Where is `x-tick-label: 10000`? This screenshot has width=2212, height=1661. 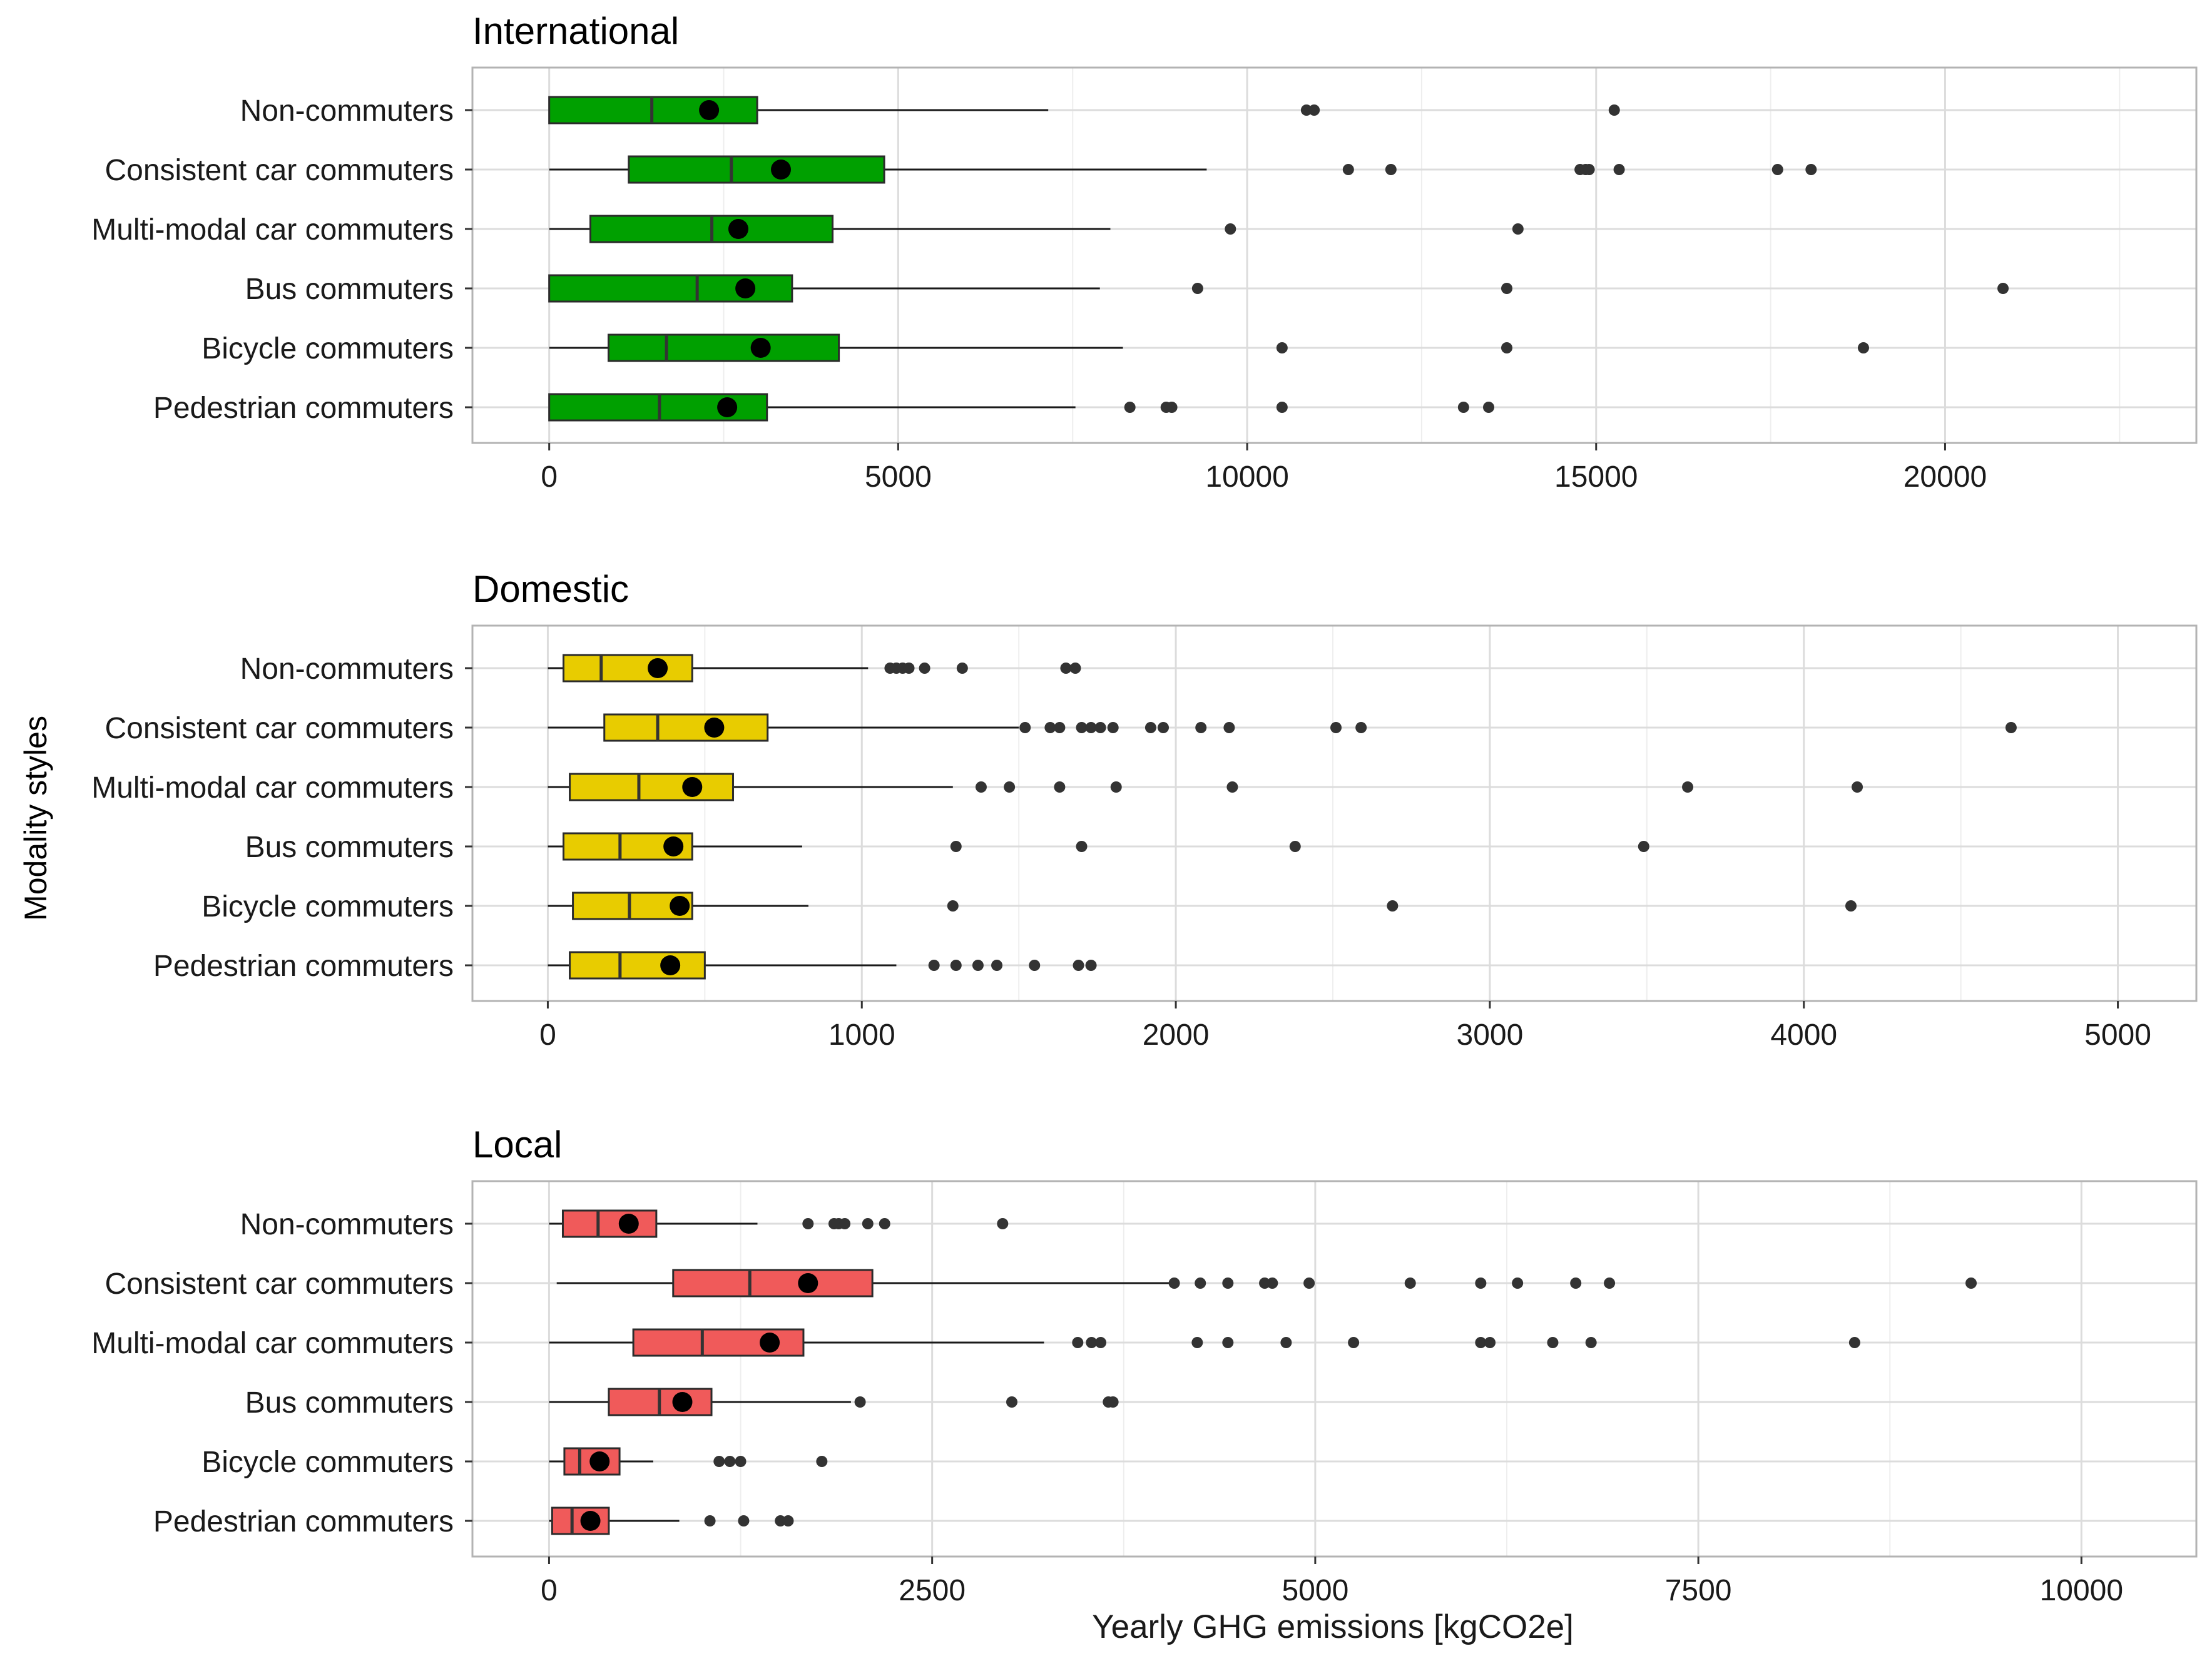
x-tick-label: 10000 is located at coordinates (2081, 1590).